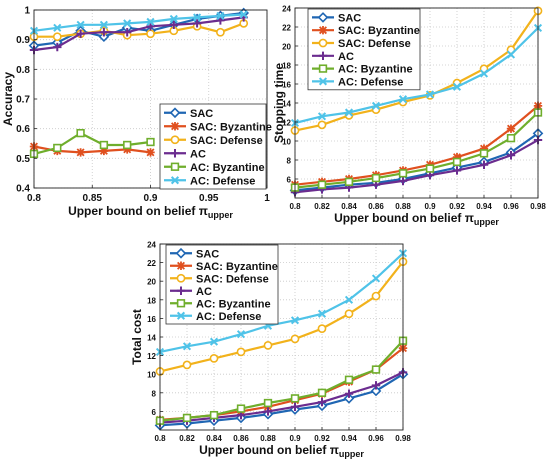  I want to click on series-line-ac, so click(281, 397).